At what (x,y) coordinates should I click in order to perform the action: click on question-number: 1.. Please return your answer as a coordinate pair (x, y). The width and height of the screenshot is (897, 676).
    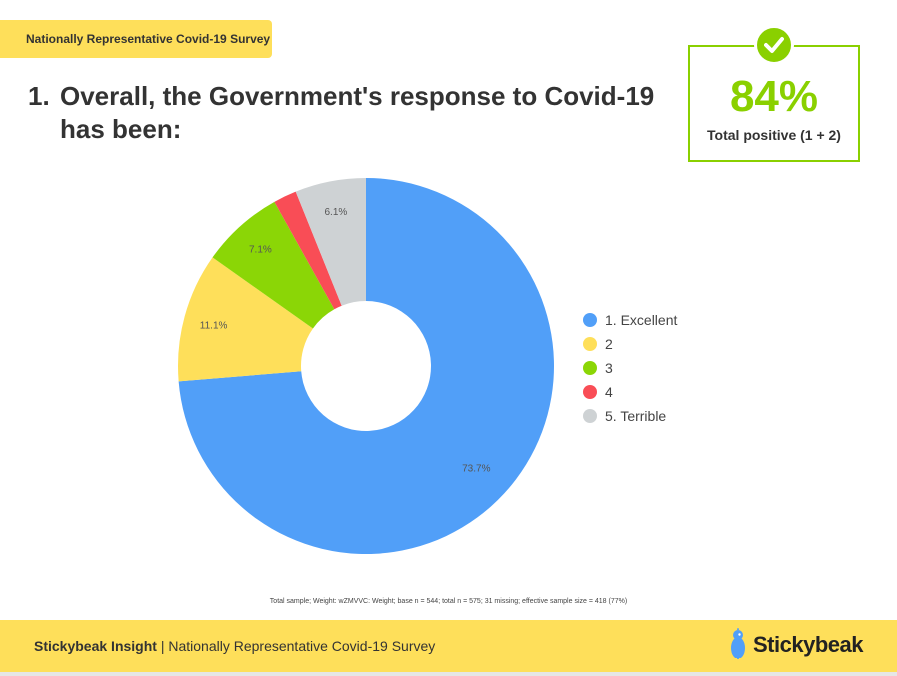
    Looking at the image, I should click on (39, 96).